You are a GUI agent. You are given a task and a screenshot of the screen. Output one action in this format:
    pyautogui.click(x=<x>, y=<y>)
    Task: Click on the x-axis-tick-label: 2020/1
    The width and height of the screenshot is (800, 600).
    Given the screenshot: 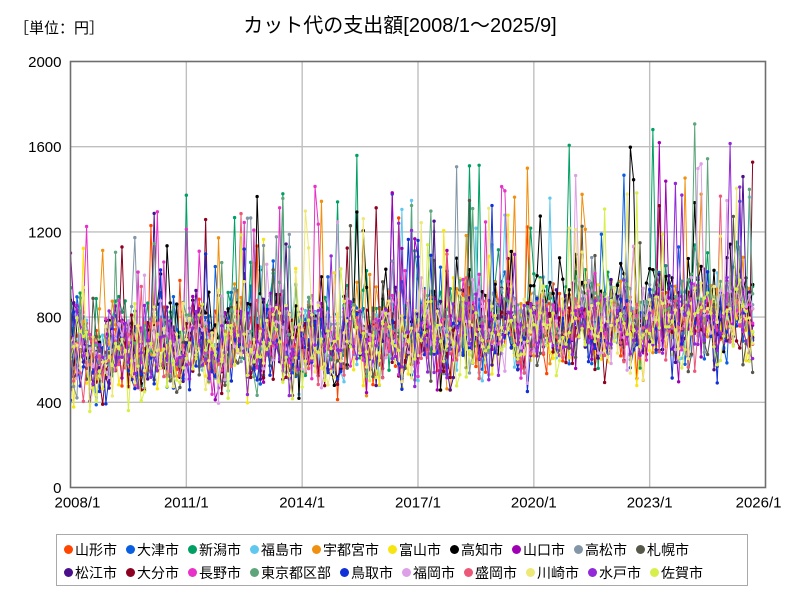 What is the action you would take?
    pyautogui.click(x=534, y=503)
    